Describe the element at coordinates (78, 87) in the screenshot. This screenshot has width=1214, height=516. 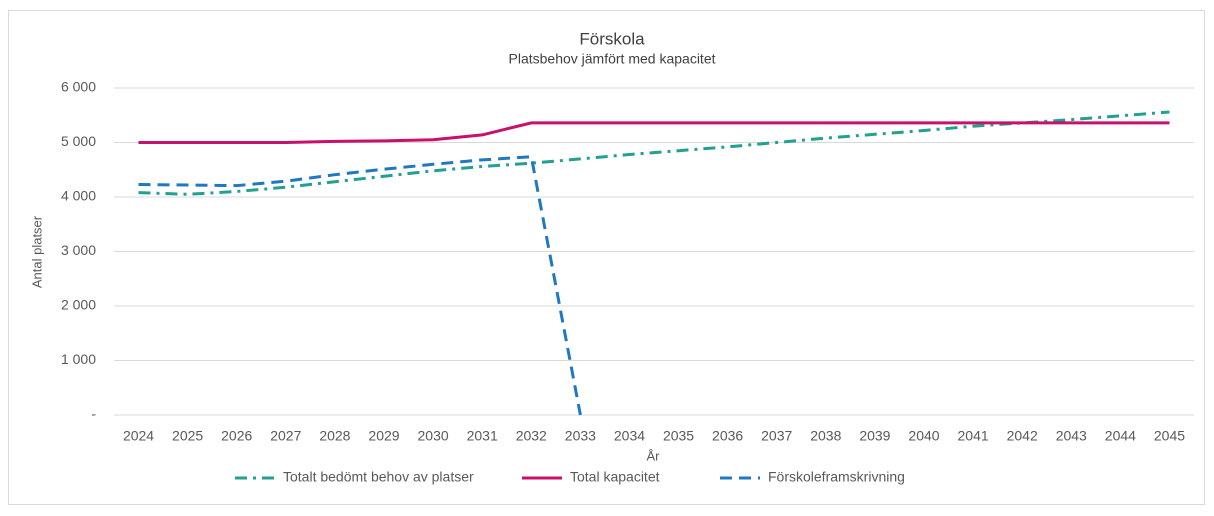
I see `y-tick-label: 6 000` at that location.